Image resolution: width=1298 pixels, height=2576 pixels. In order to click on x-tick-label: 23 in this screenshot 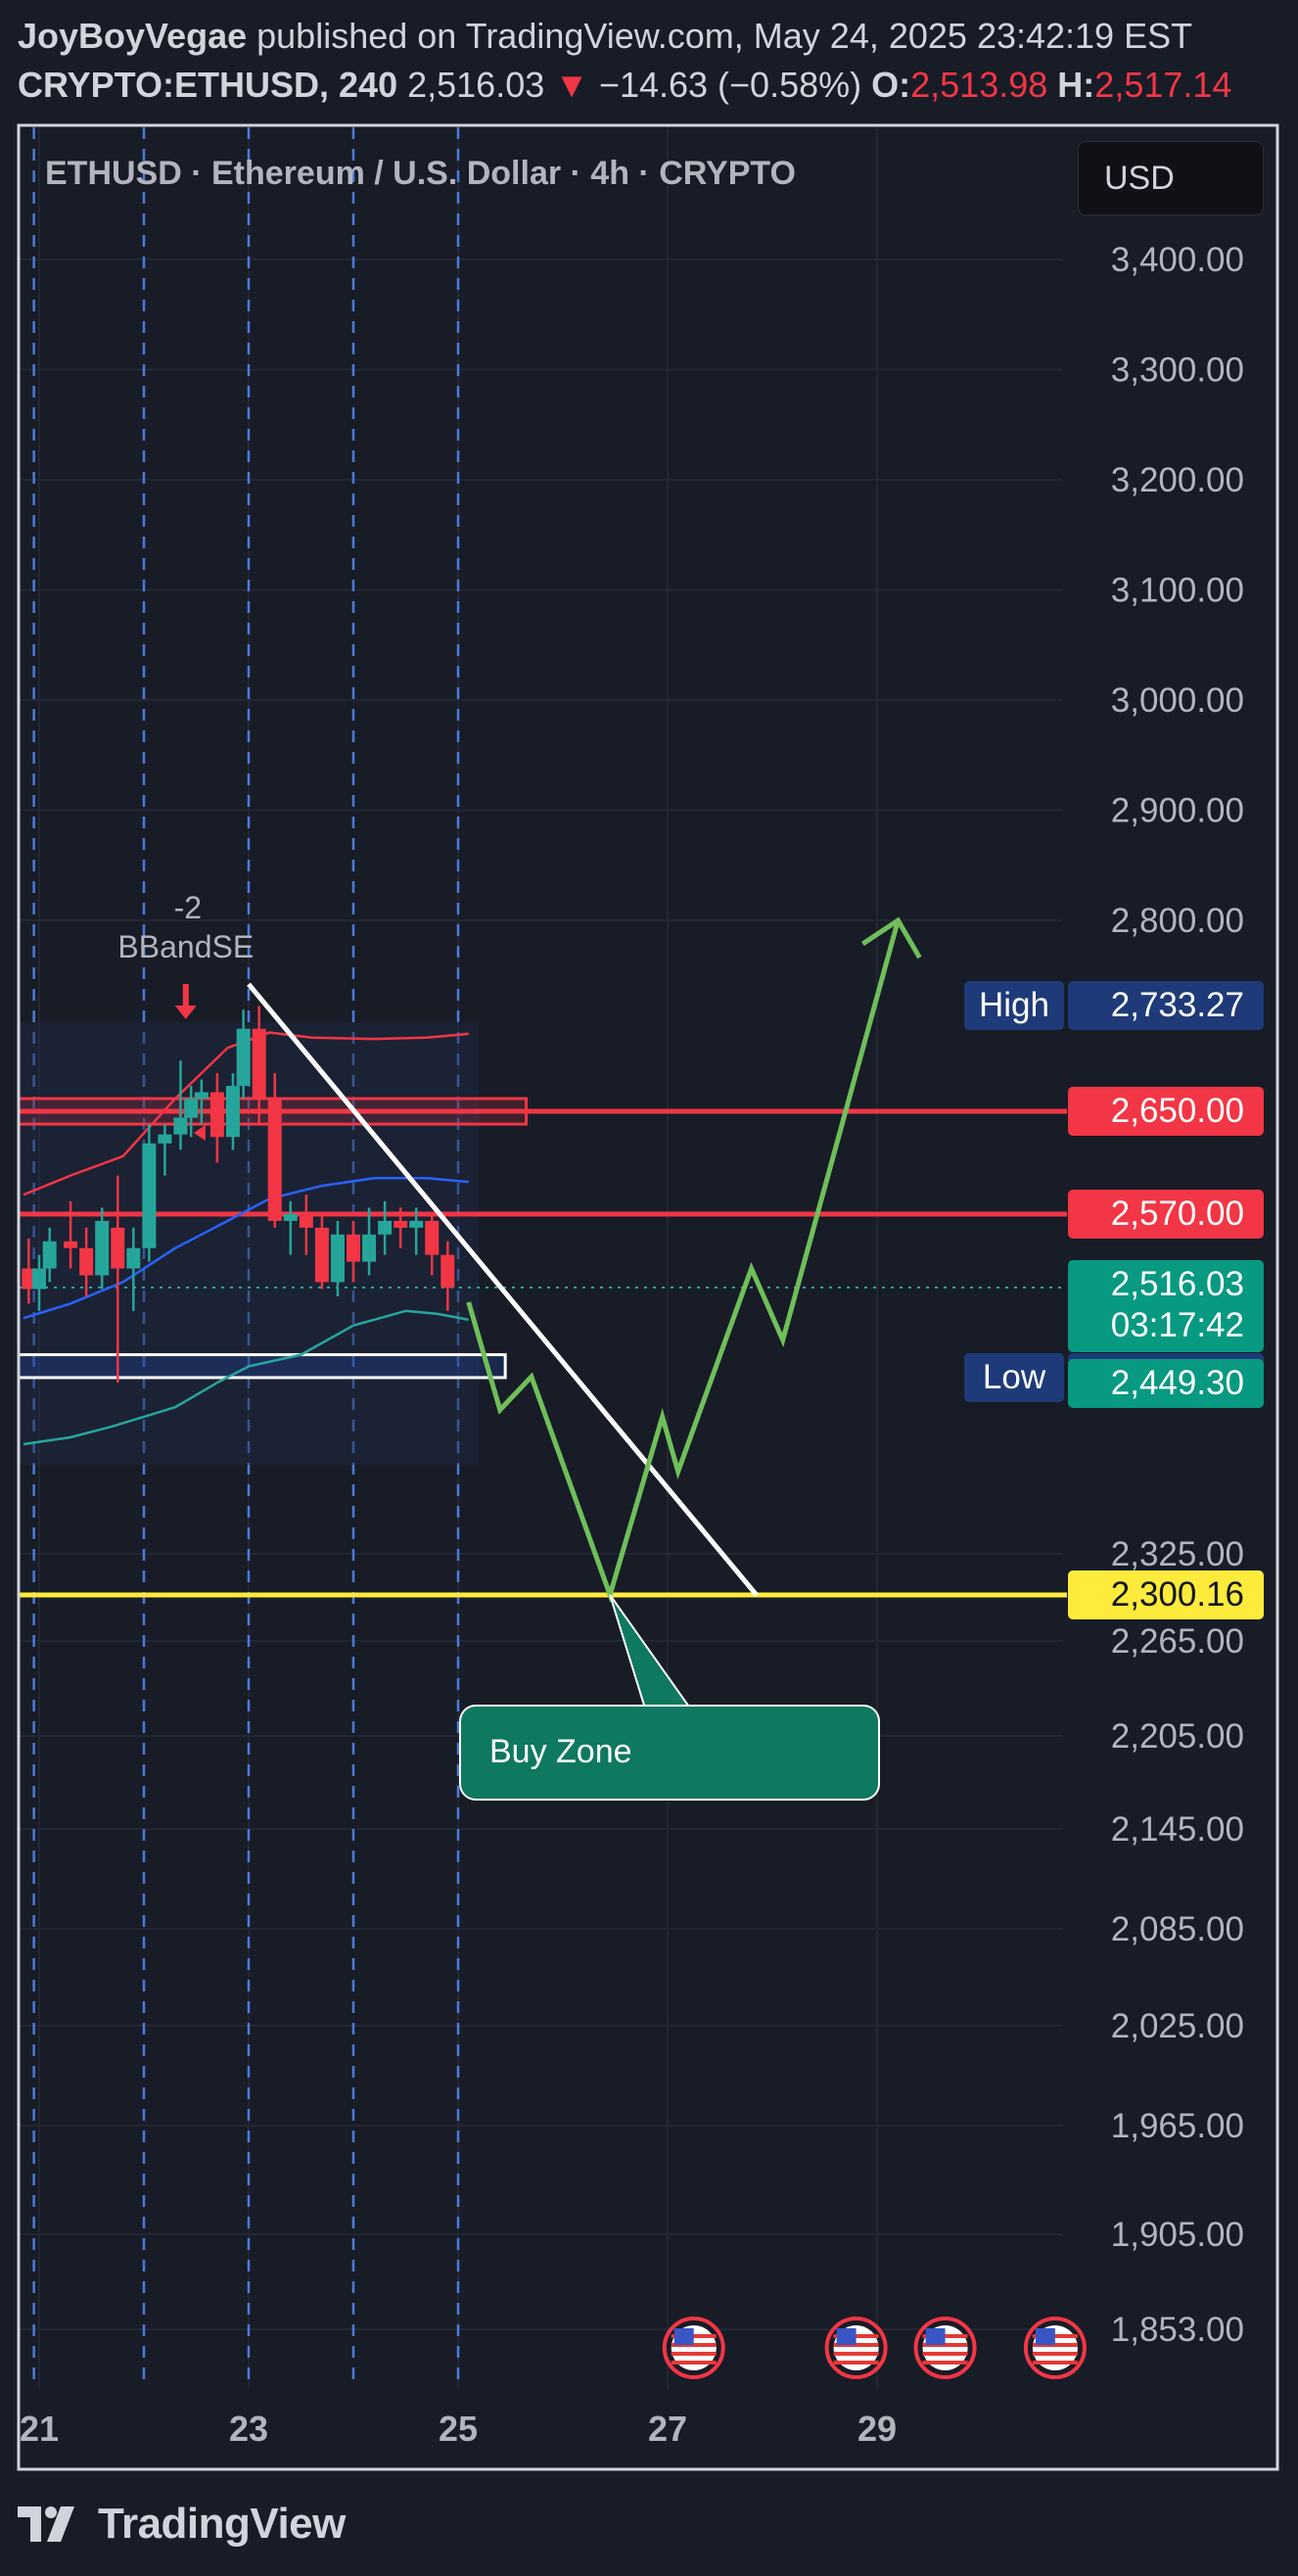, I will do `click(248, 2429)`.